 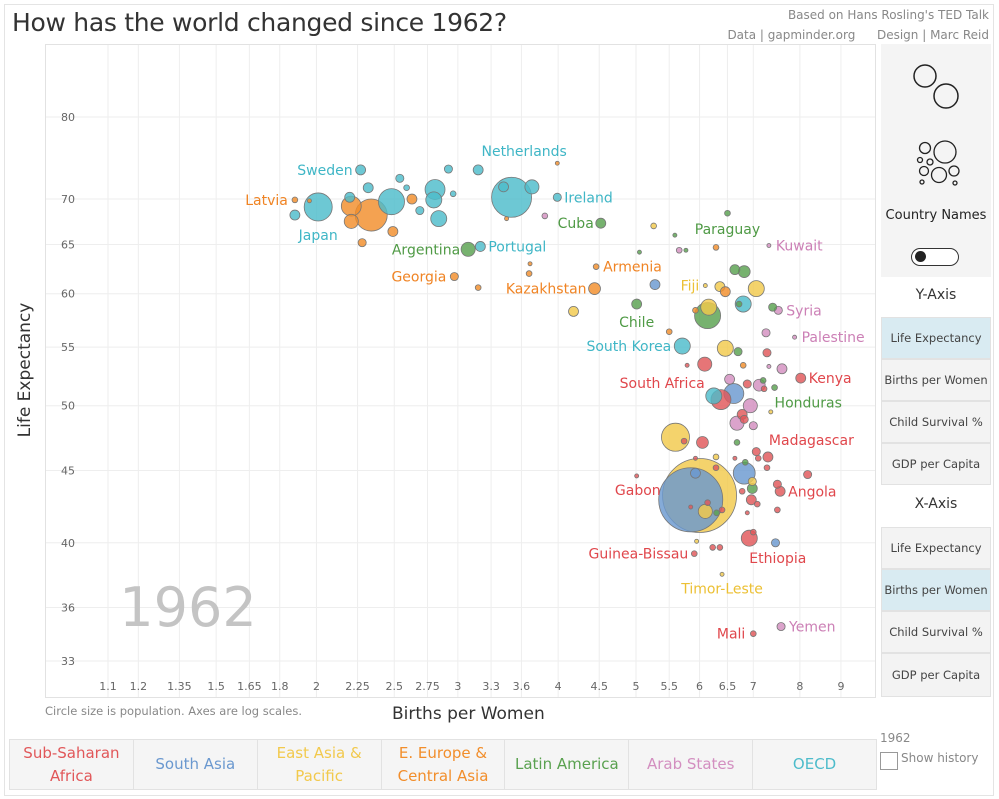 What do you see at coordinates (682, 346) in the screenshot?
I see `bubble-south-korea` at bounding box center [682, 346].